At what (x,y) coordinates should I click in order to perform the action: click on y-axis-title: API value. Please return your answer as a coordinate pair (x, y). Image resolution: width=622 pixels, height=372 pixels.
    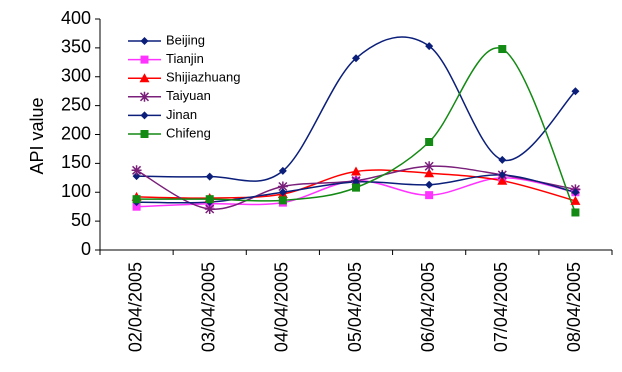
    Looking at the image, I should click on (37, 135).